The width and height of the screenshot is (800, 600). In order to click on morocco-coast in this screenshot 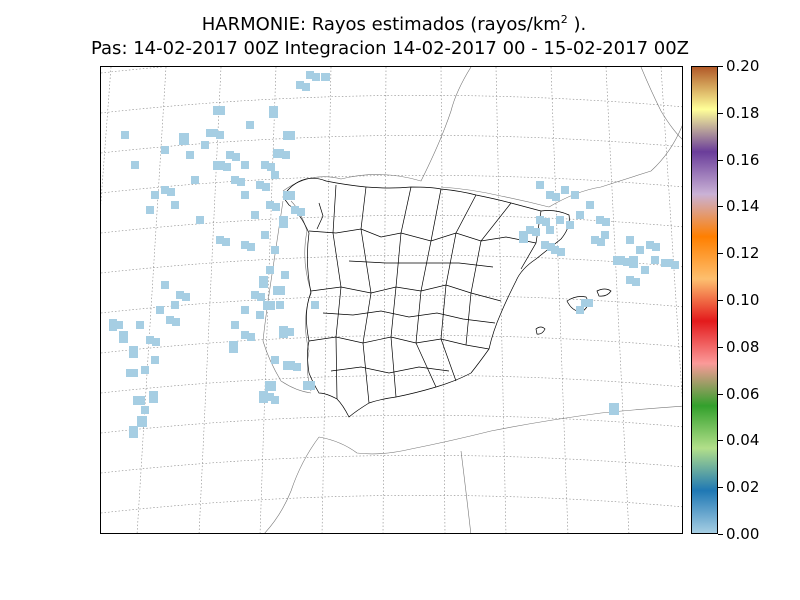, I will do `click(500, 430)`.